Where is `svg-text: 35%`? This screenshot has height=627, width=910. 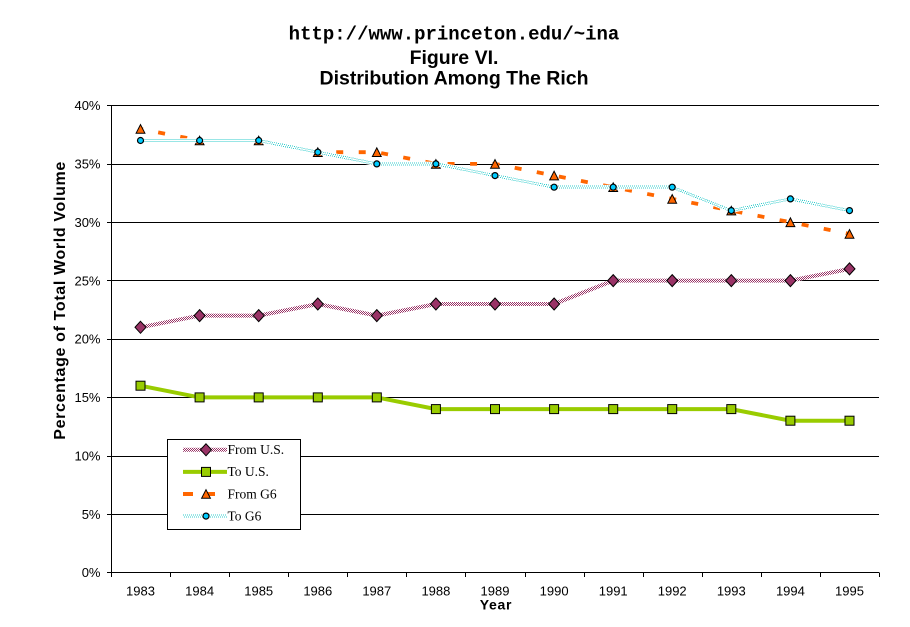 svg-text: 35% is located at coordinates (87, 164).